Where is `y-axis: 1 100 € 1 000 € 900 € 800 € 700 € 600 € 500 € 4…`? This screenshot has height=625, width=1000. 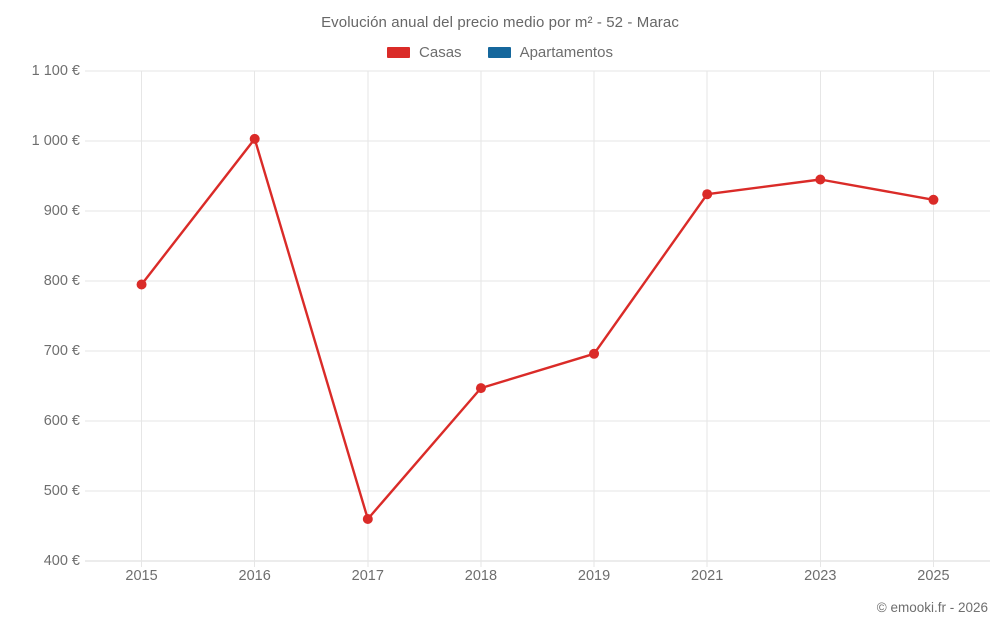
y-axis: 1 100 € 1 000 € 900 € 800 € 700 € 600 € 500 € 4… is located at coordinates (40, 312).